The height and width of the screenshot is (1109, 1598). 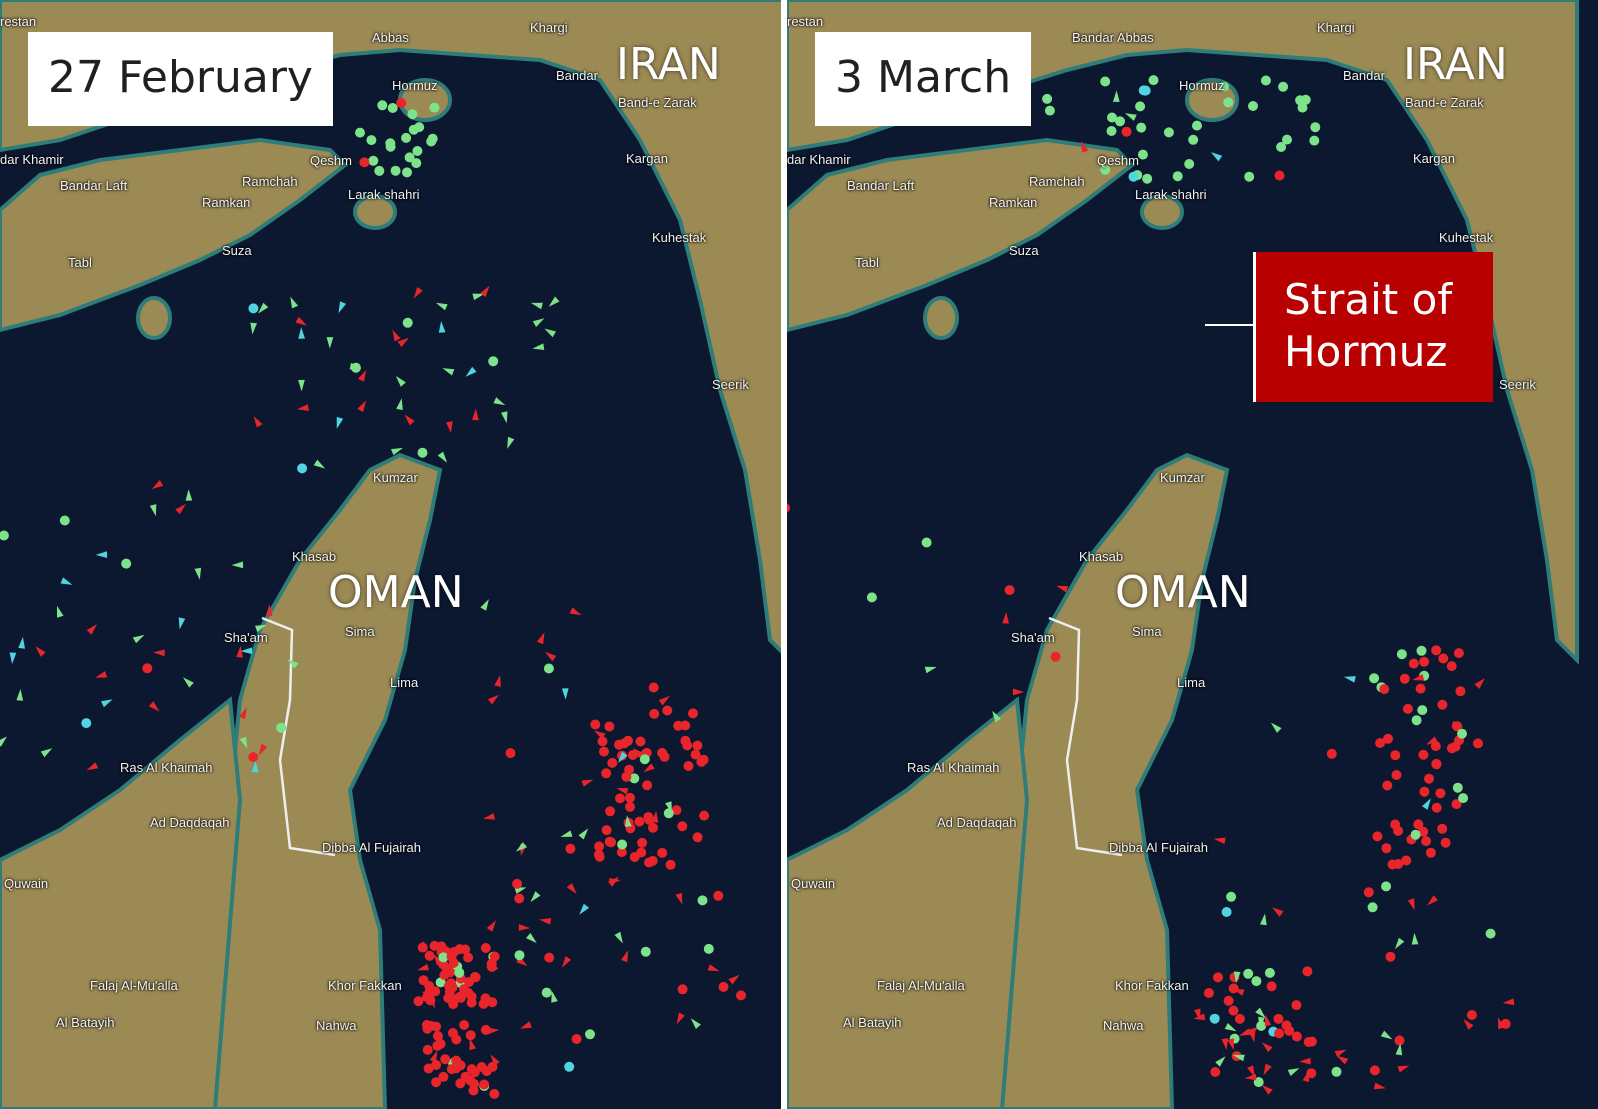 I want to click on place-label-suza: Suza, so click(x=1024, y=250).